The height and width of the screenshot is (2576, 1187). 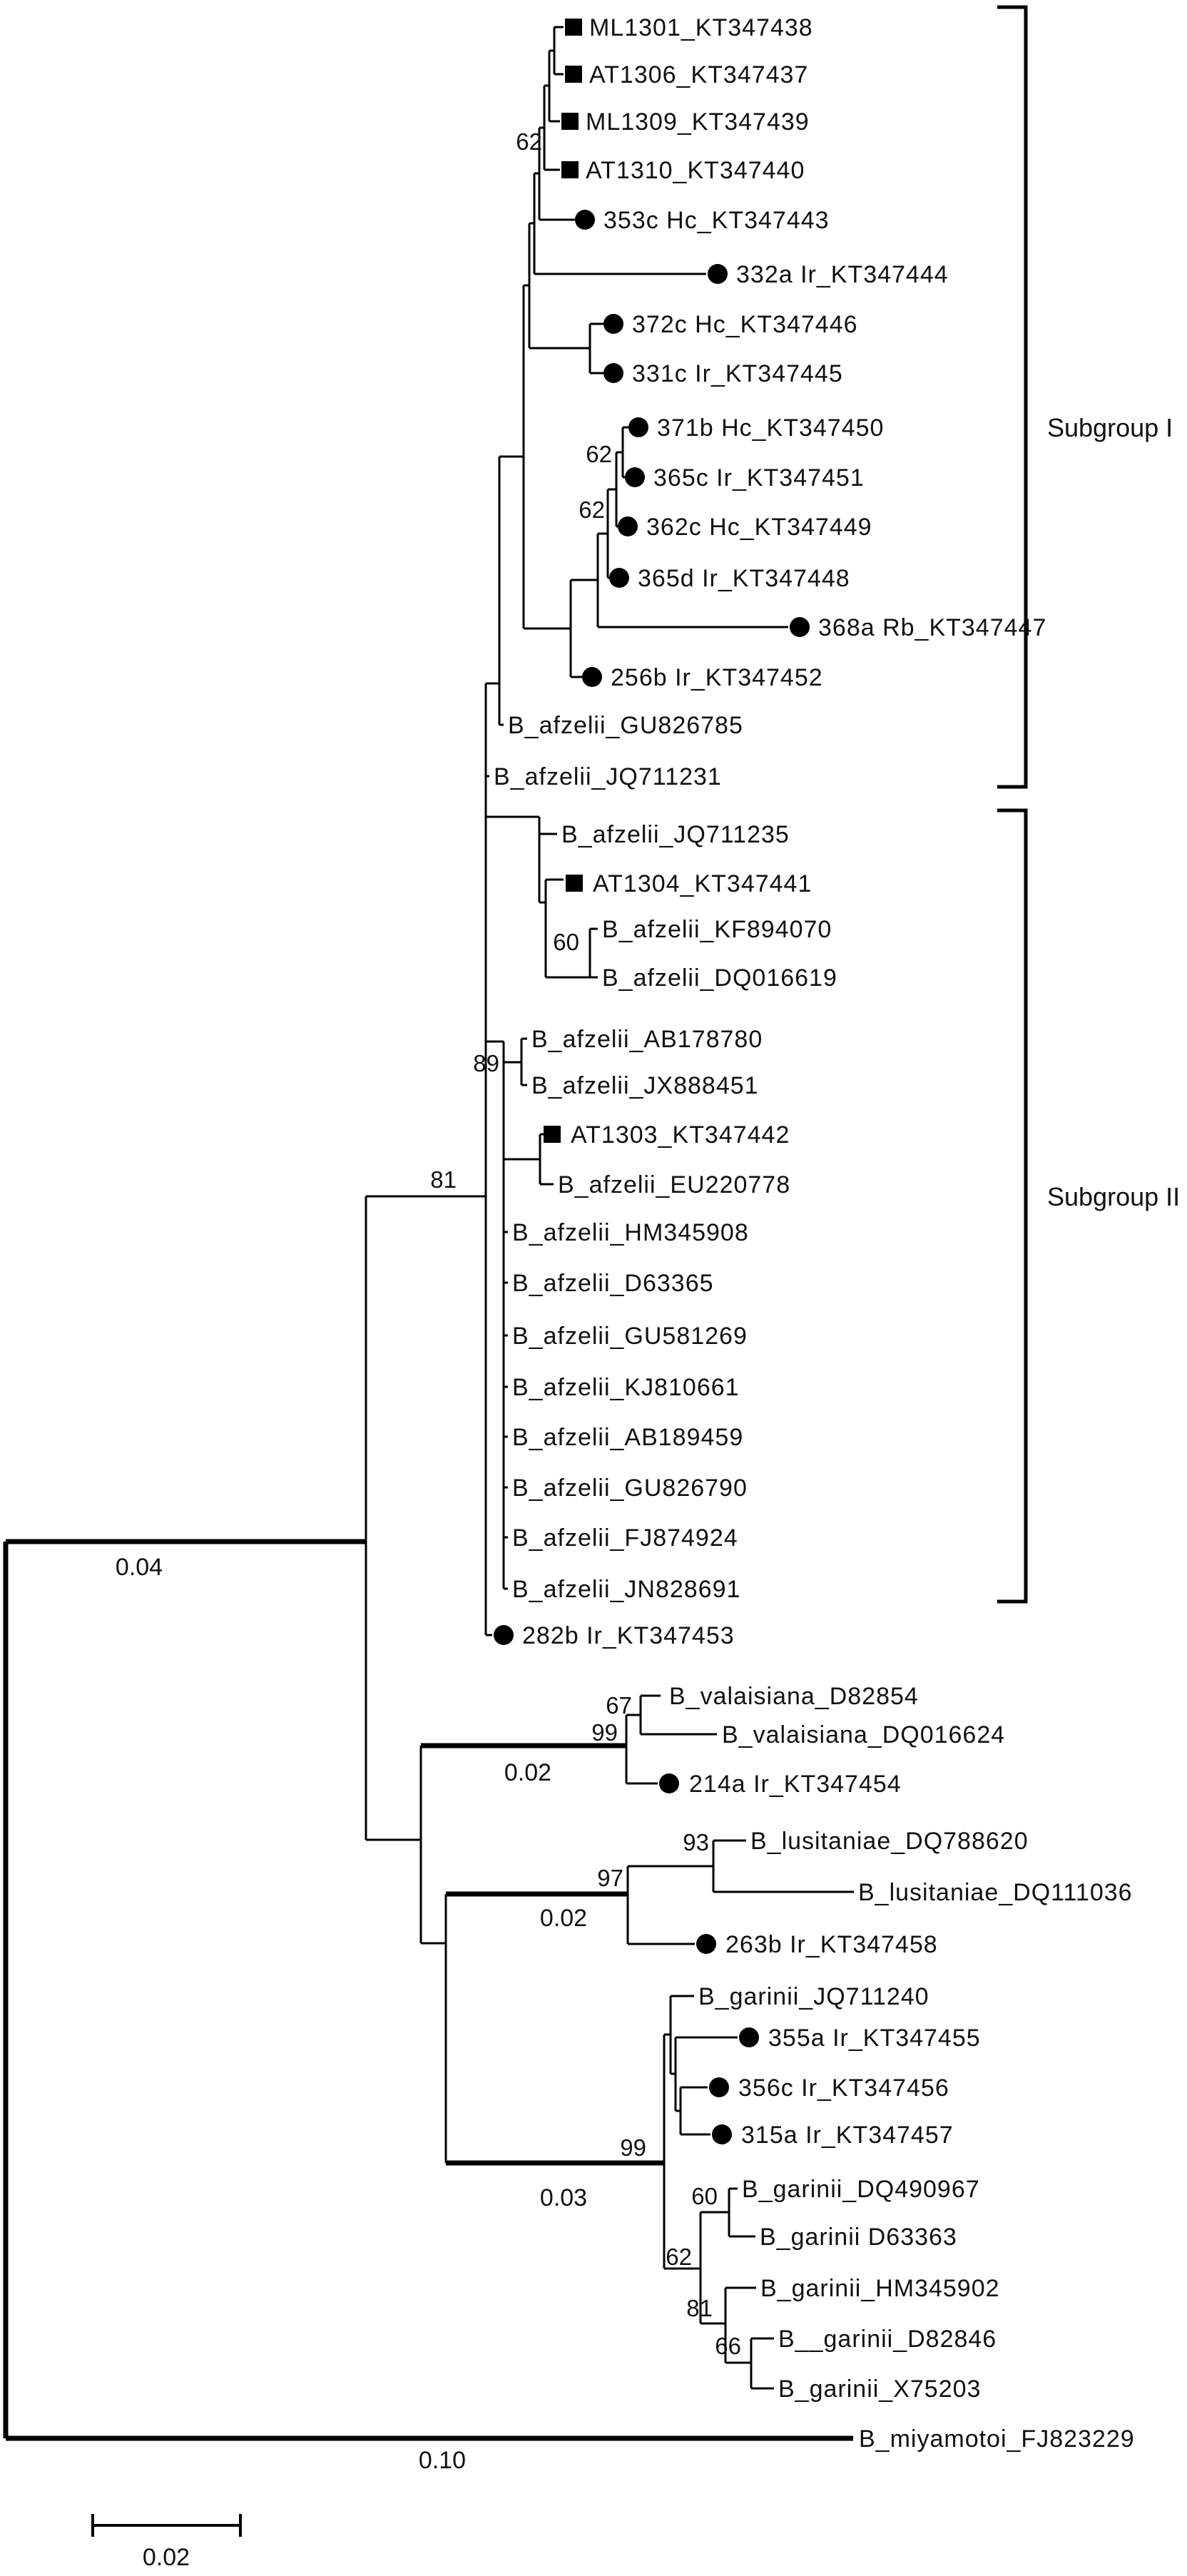 I want to click on taxon-label: 368a Rb_KT347447, so click(x=932, y=627).